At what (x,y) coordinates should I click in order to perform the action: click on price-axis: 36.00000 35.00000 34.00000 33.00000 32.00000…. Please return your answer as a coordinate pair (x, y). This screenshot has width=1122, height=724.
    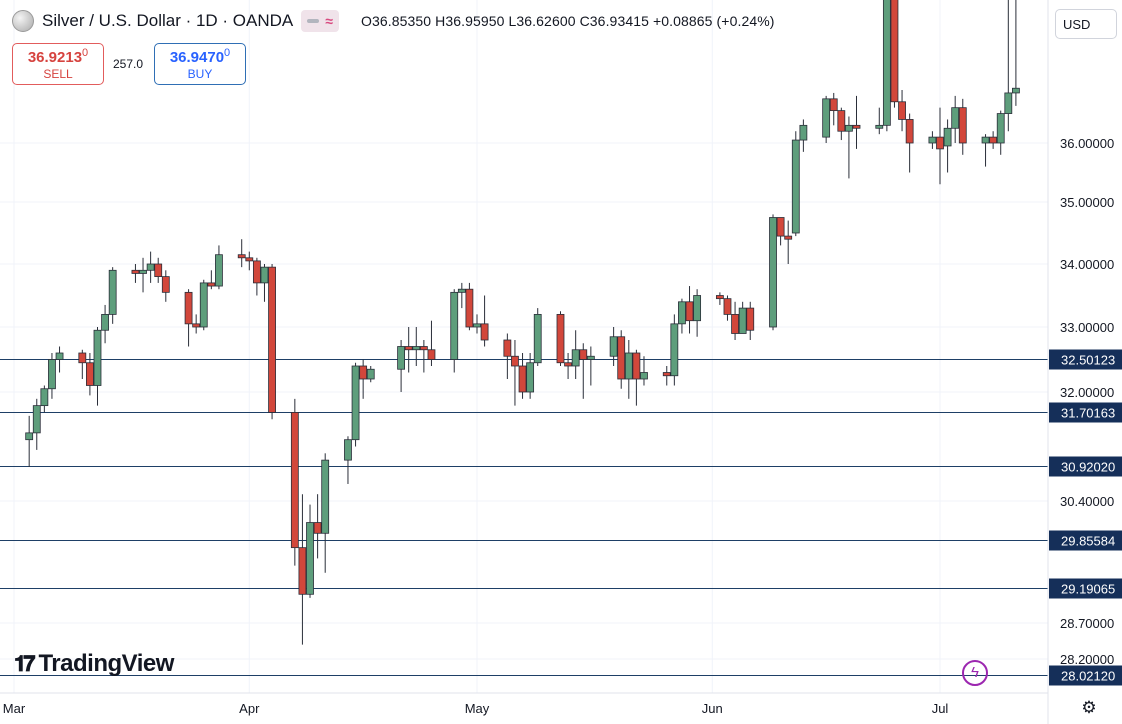
    Looking at the image, I should click on (1087, 401).